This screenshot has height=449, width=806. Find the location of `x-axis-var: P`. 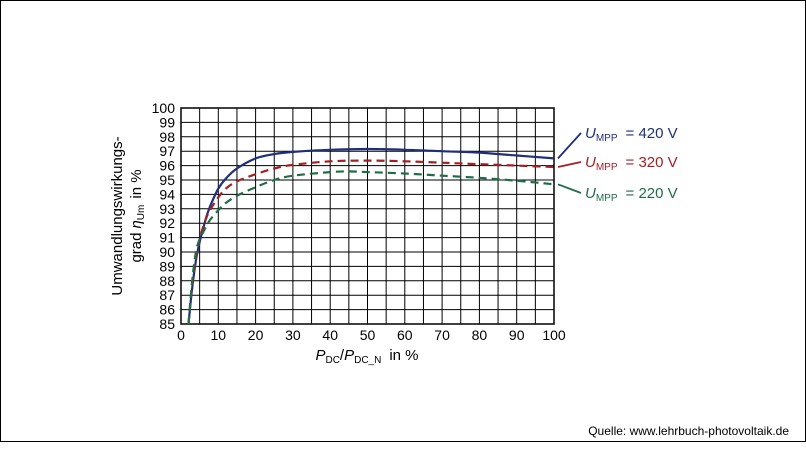

x-axis-var: P is located at coordinates (320, 355).